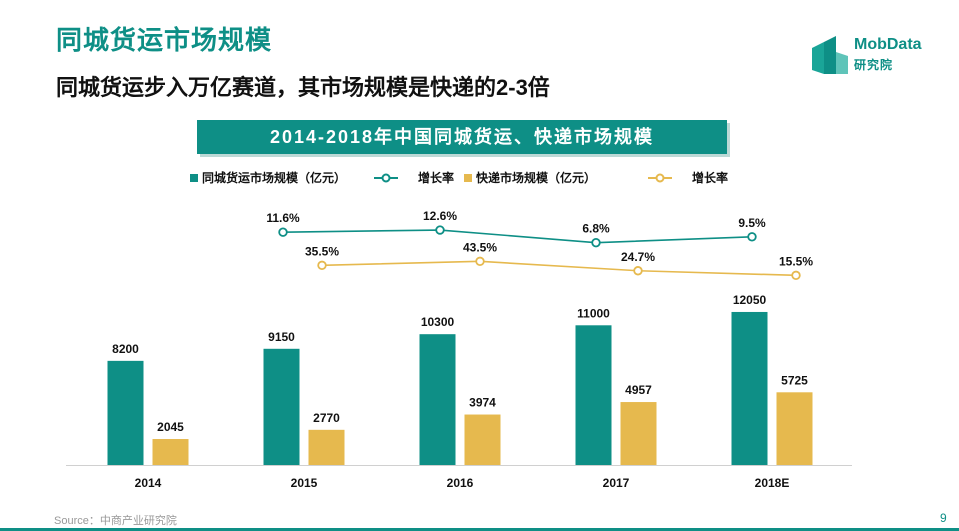 This screenshot has width=959, height=531. What do you see at coordinates (274, 177) in the screenshot?
I see `legend-label-0: 同城货运市场规模（亿元）` at bounding box center [274, 177].